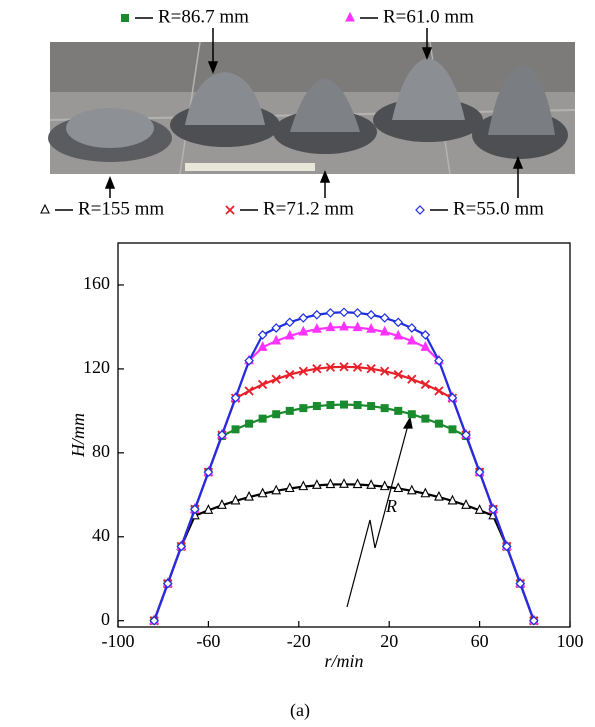  I want to click on x-tick-label: 20, so click(389, 641).